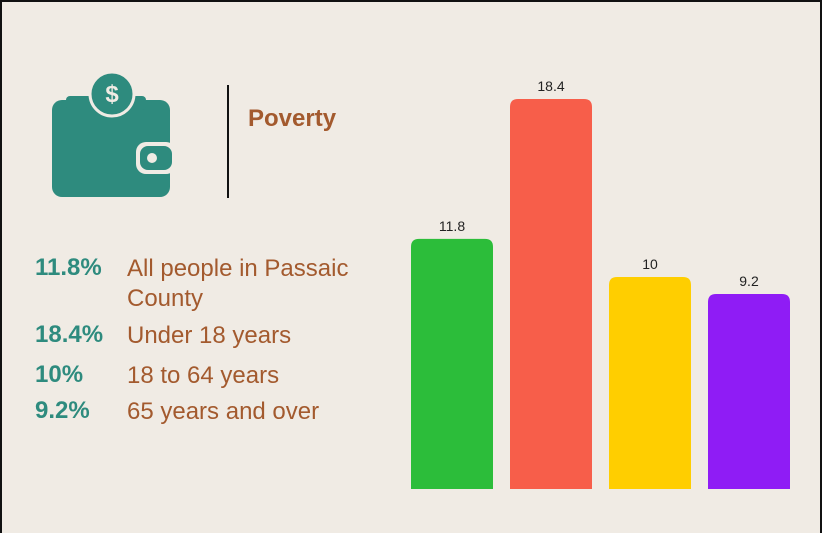 This screenshot has width=822, height=535. I want to click on stat-row: 18.4% Under 18 years, so click(215, 336).